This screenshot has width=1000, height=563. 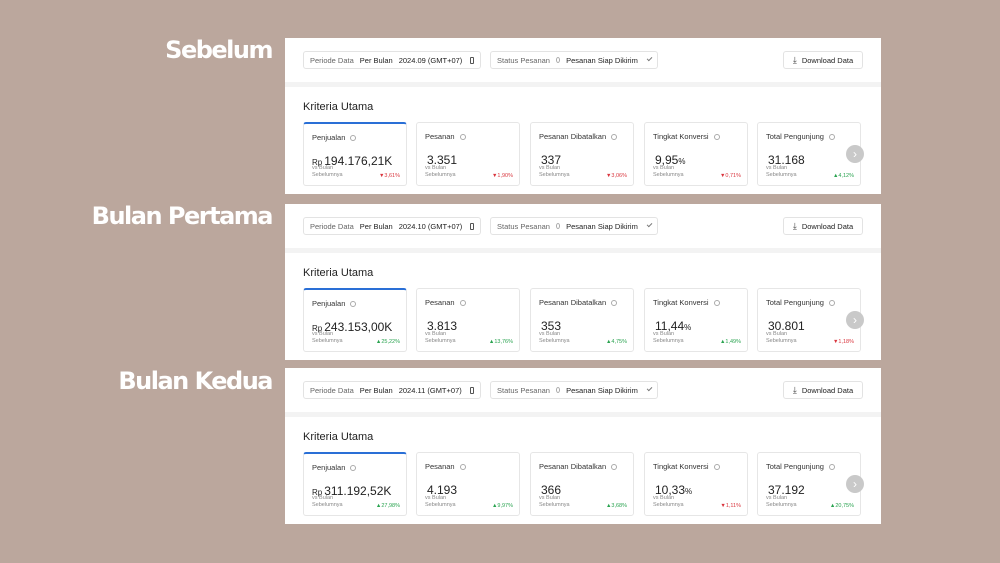 I want to click on change-value: 4,12%, so click(x=846, y=176).